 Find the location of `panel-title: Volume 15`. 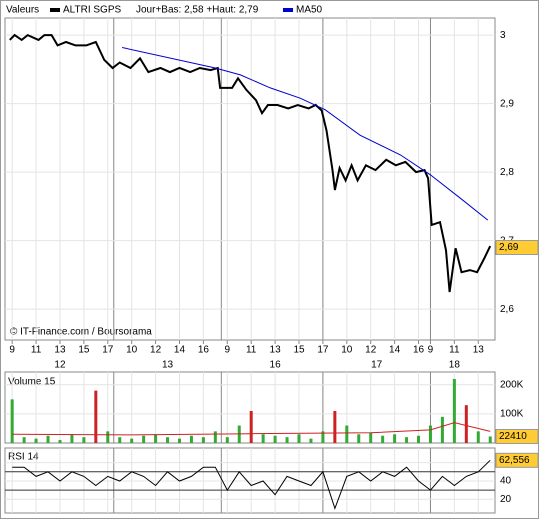

panel-title: Volume 15 is located at coordinates (32, 382).